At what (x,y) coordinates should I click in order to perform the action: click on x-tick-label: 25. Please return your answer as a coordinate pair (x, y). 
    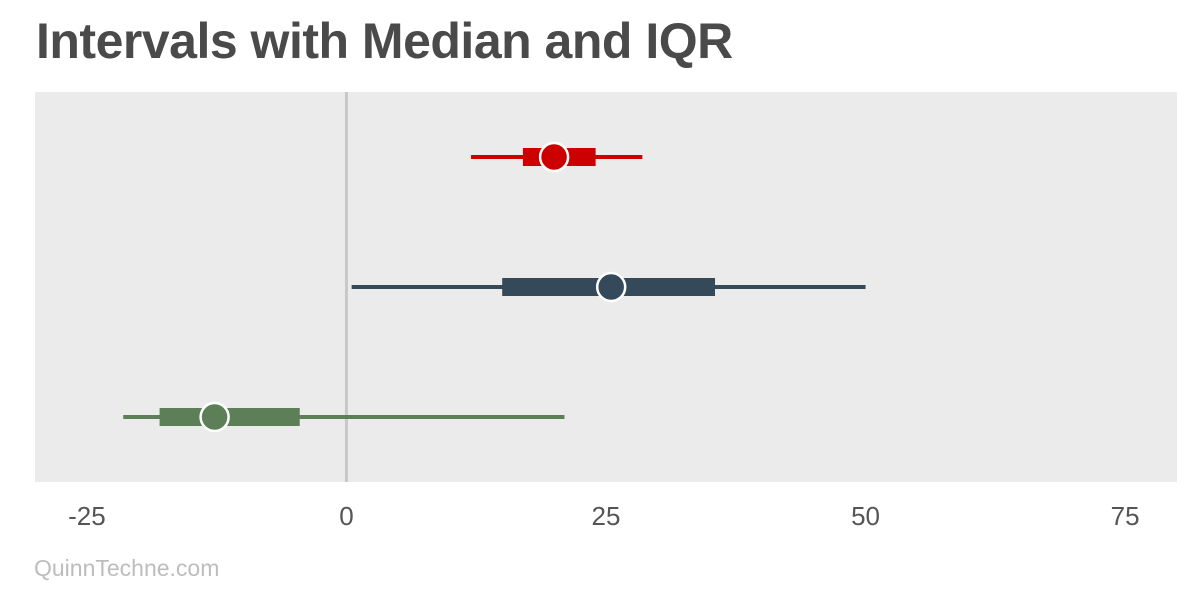
    Looking at the image, I should click on (606, 516).